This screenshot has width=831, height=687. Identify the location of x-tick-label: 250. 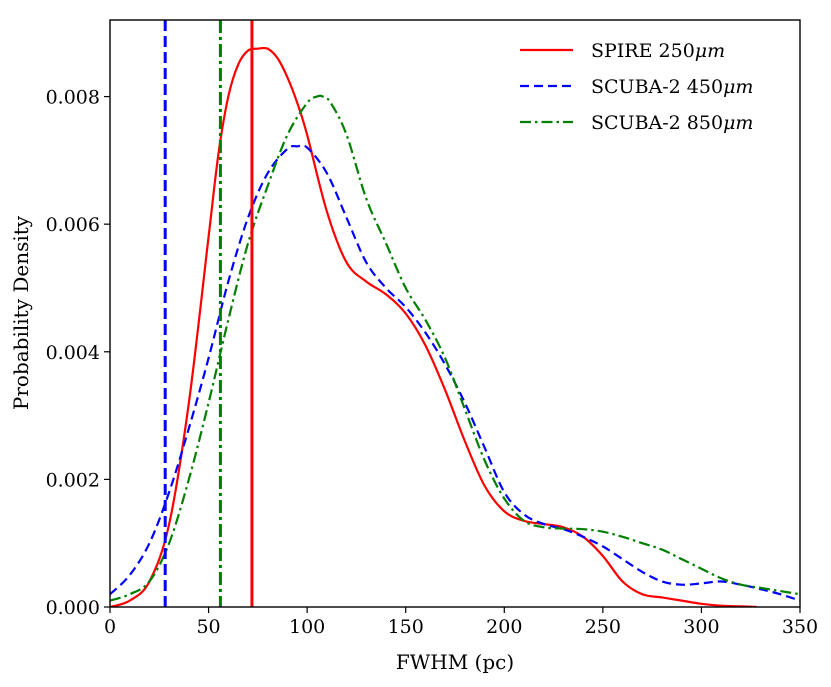
(603, 627).